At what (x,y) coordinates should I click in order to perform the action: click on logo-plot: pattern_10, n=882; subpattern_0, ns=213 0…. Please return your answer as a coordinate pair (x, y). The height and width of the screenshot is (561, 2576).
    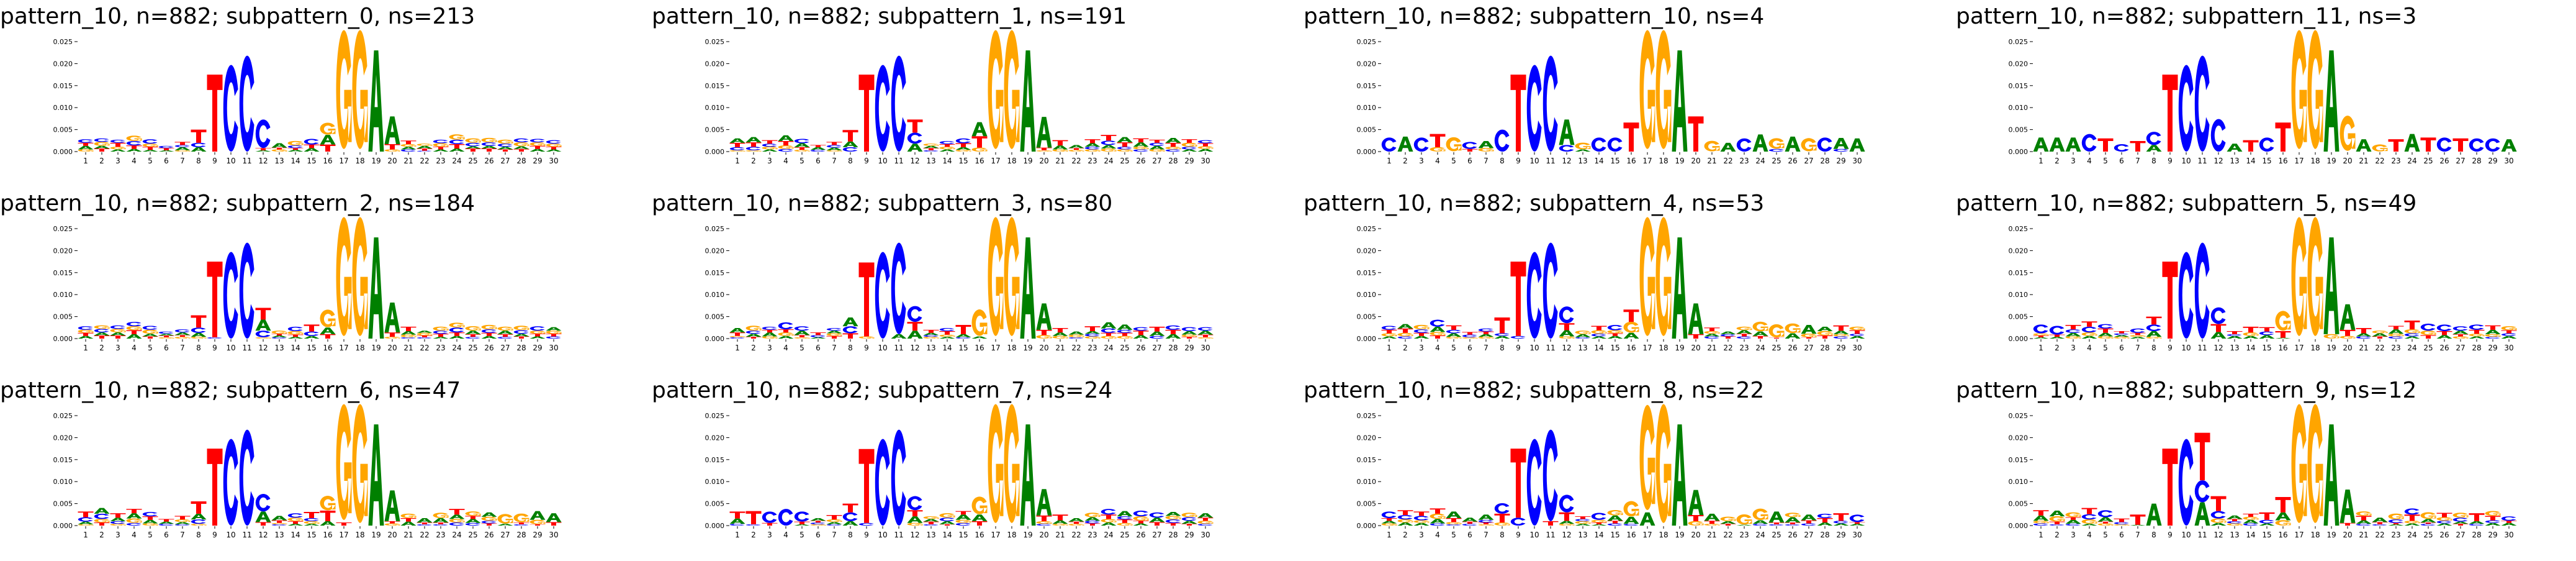
    Looking at the image, I should click on (281, 84).